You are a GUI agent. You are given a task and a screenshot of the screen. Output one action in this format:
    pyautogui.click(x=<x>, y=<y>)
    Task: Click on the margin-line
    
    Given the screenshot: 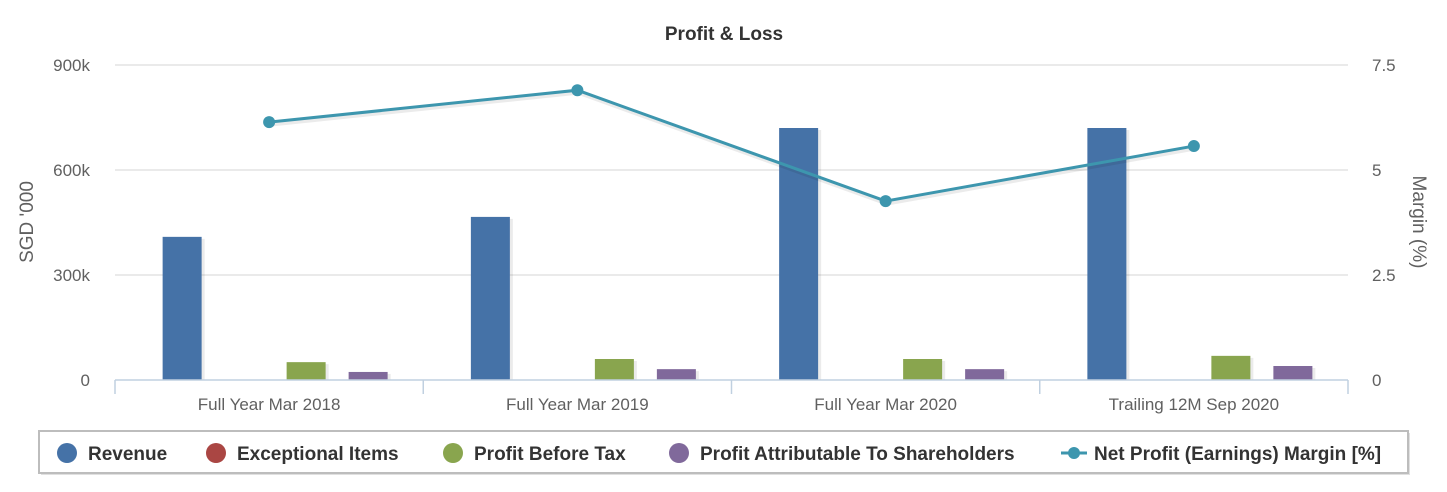 What is the action you would take?
    pyautogui.click(x=731, y=145)
    